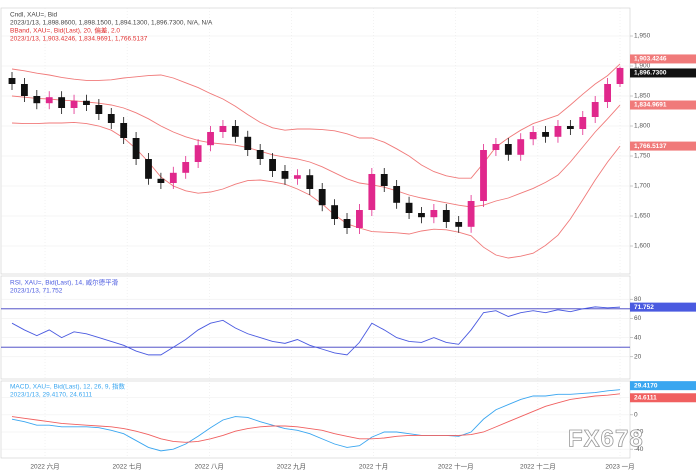 The height and width of the screenshot is (474, 699). I want to click on x-tick-label: 2022 十月, so click(373, 466).